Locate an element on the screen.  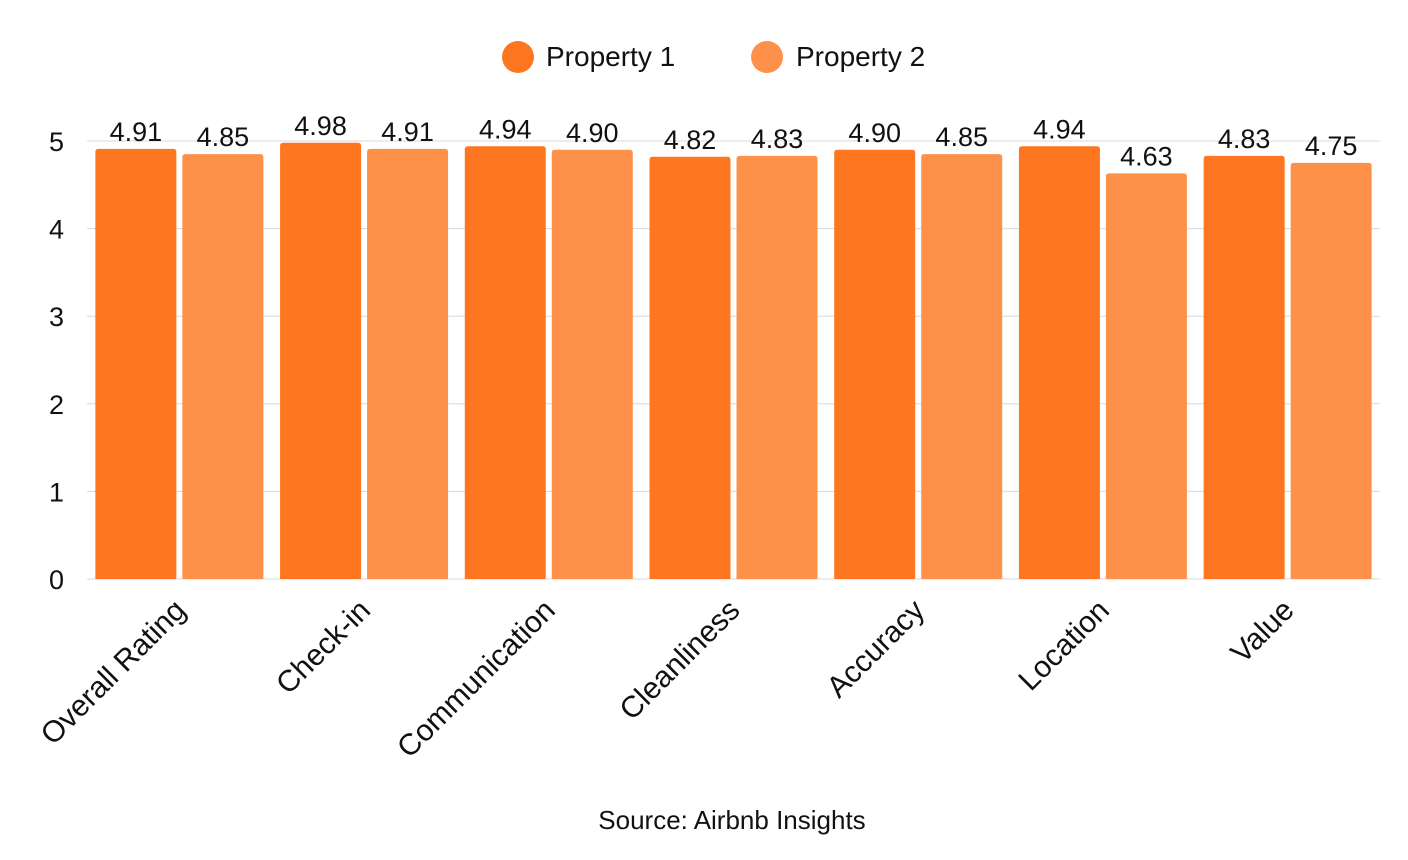
y-tick-label: 4 is located at coordinates (56, 230).